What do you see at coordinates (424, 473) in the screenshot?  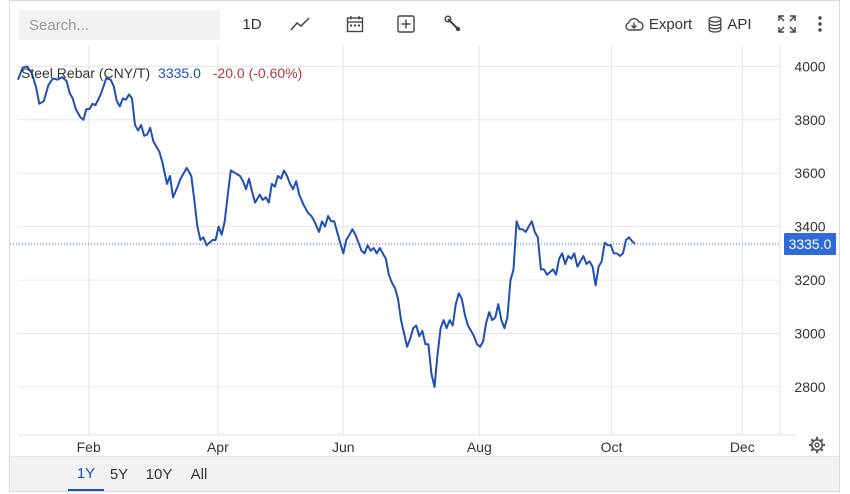 I see `range-selector: 1Y 5Y 10Y All` at bounding box center [424, 473].